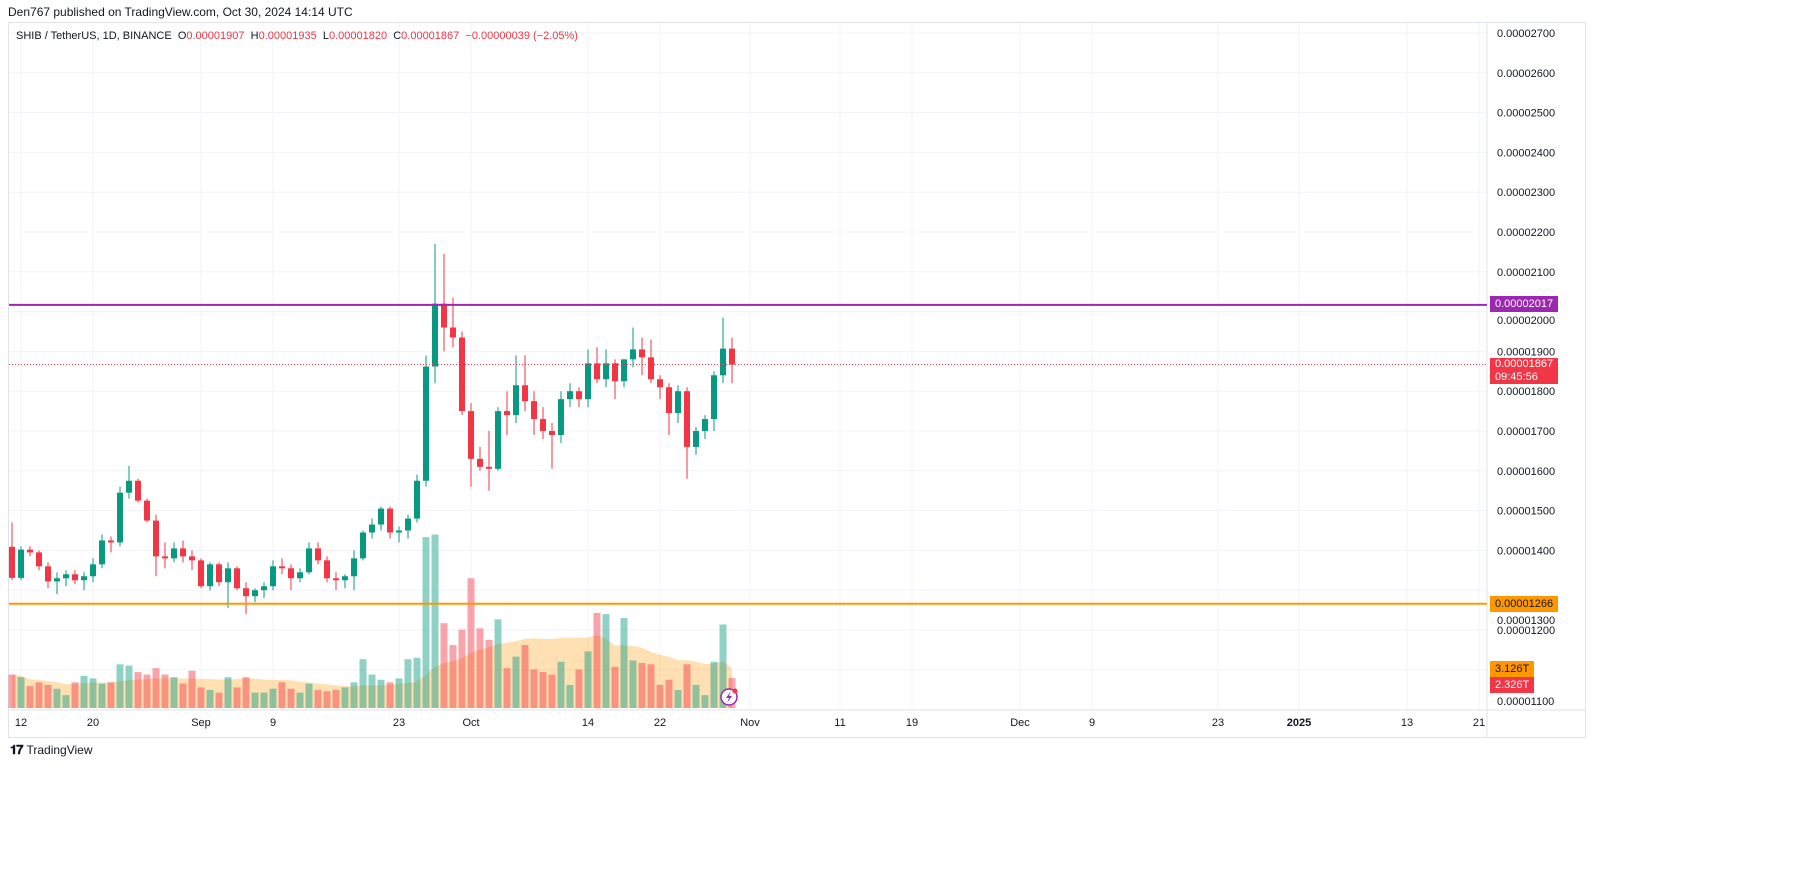  Describe the element at coordinates (430, 36) in the screenshot. I see `close-value: 0.00001867` at that location.